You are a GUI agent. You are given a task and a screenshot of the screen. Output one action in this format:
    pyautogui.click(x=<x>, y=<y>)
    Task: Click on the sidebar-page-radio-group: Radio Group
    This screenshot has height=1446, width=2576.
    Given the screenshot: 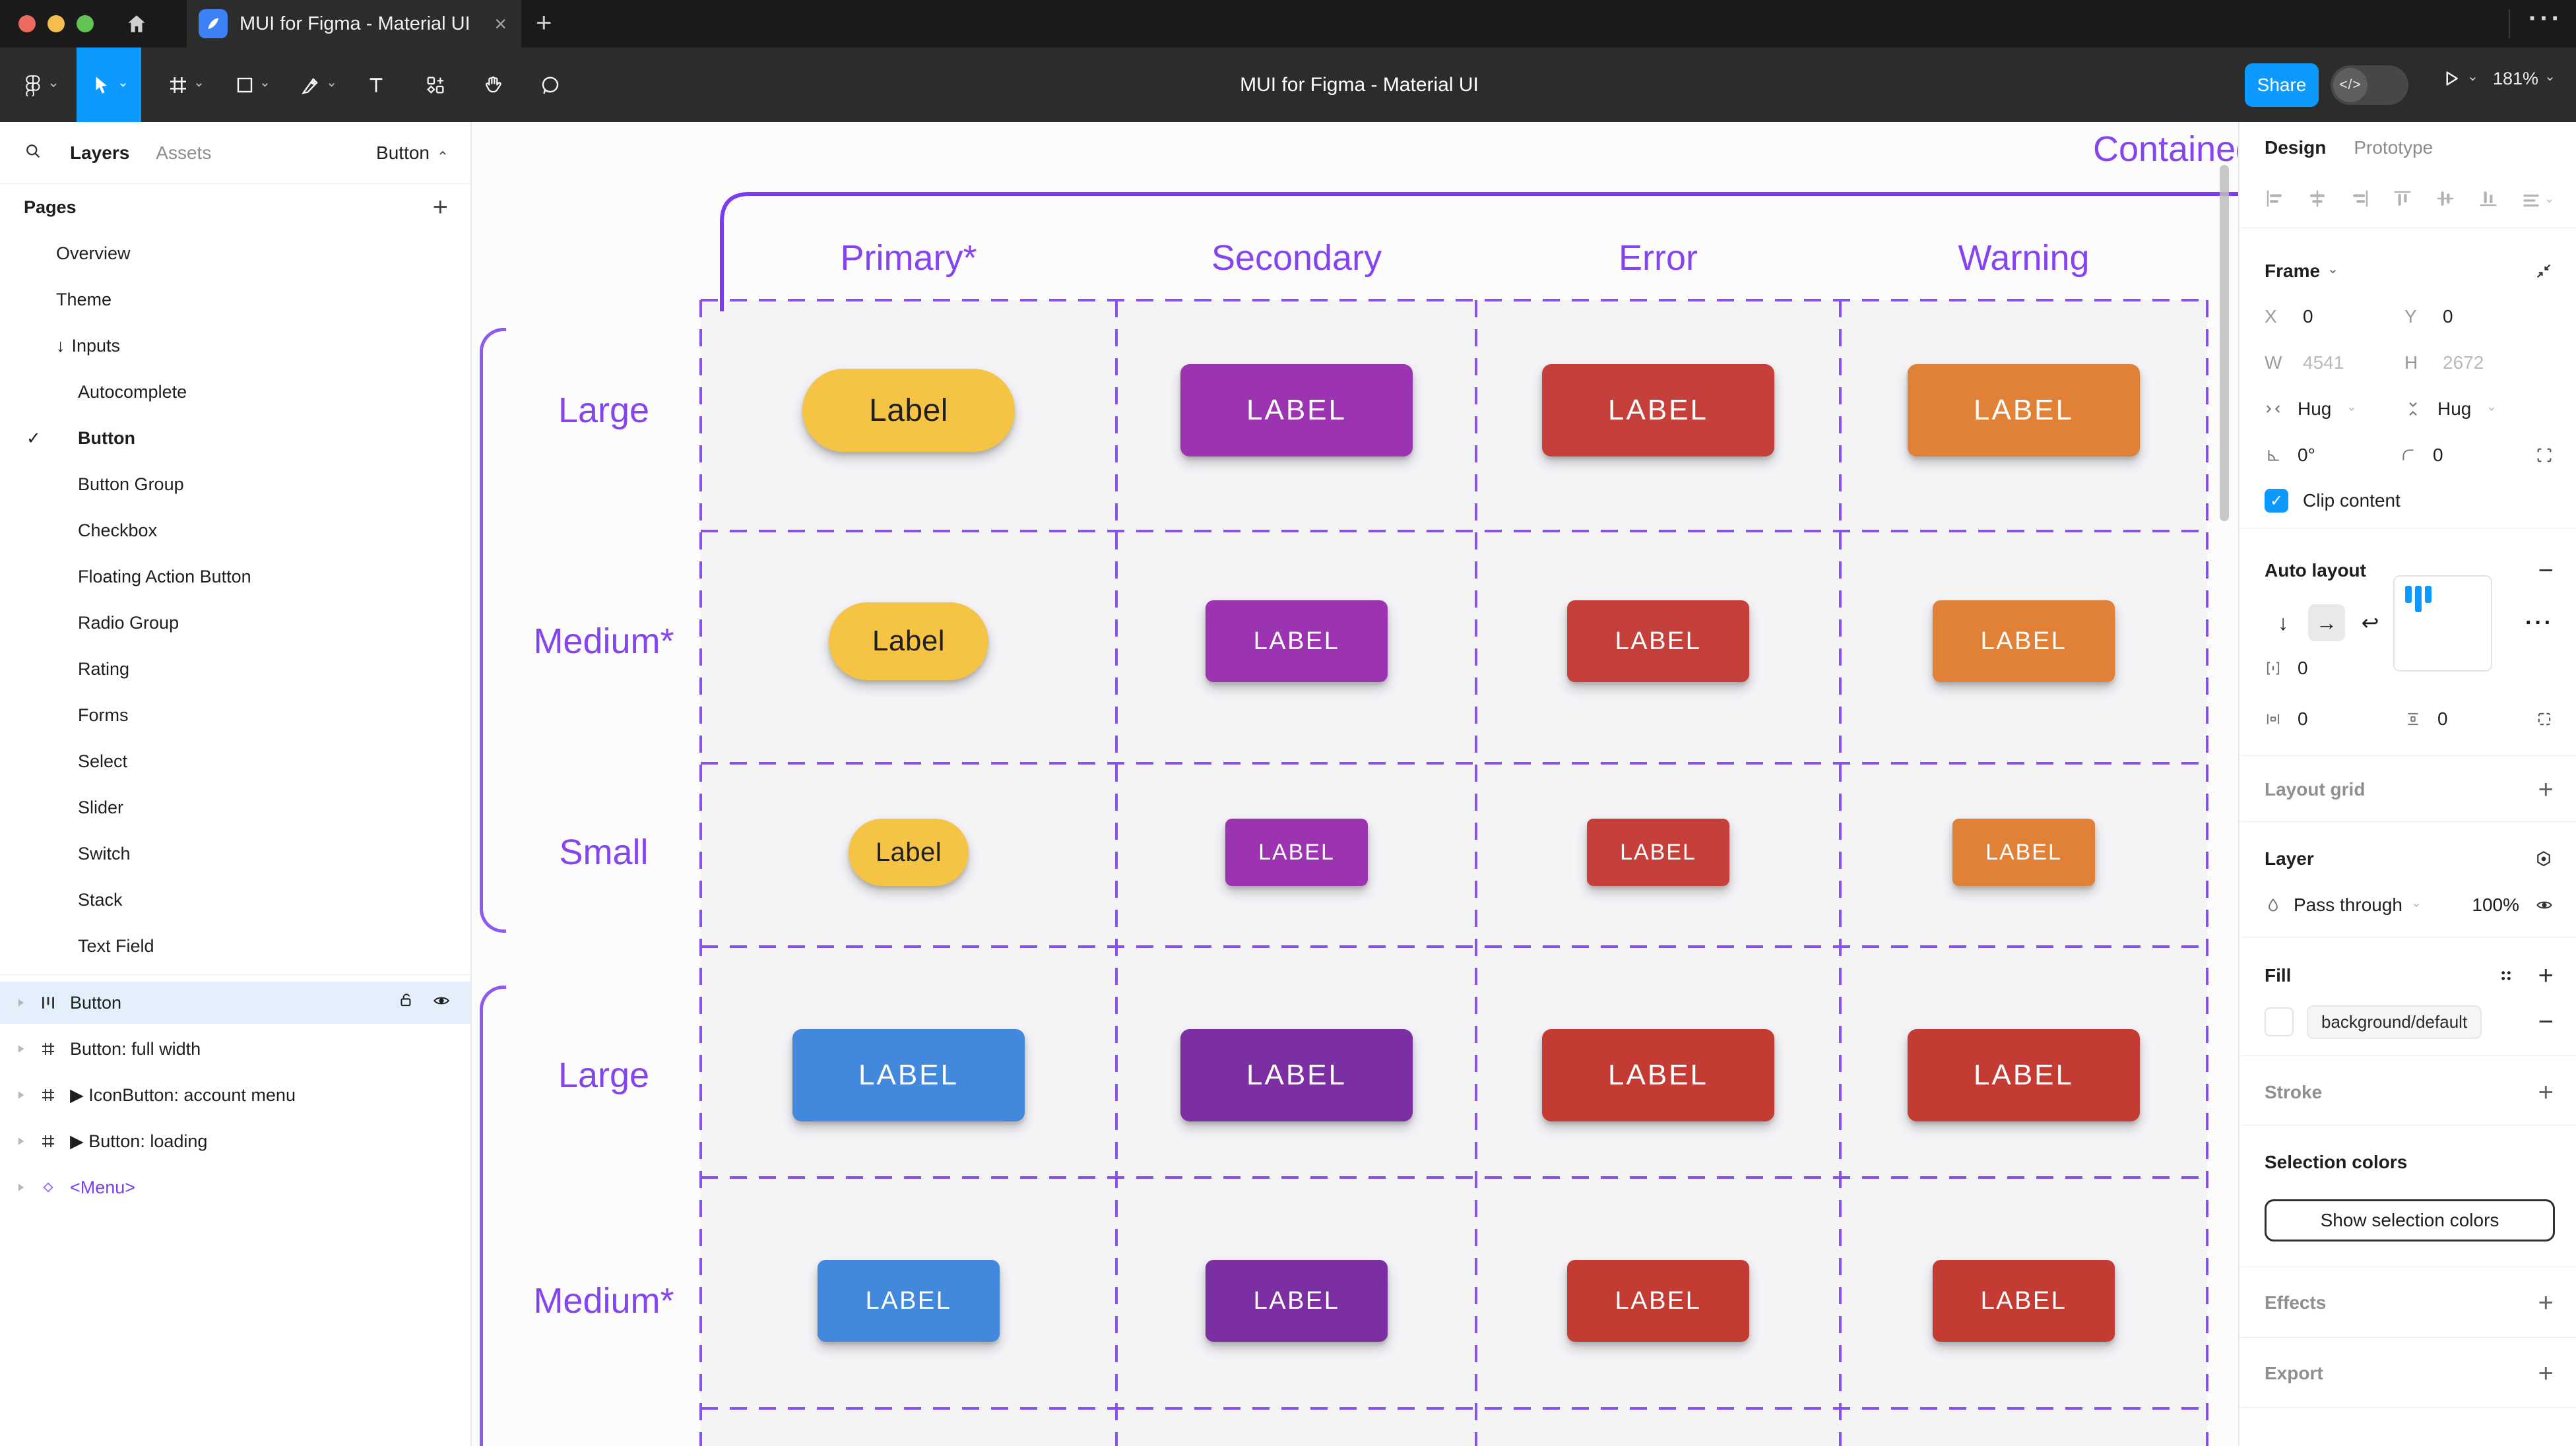 What is the action you would take?
    pyautogui.click(x=235, y=622)
    